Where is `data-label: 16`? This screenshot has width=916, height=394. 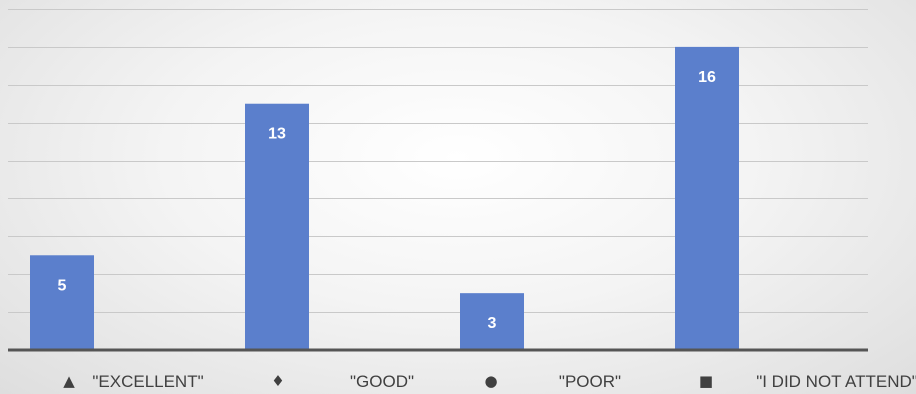
data-label: 16 is located at coordinates (707, 77).